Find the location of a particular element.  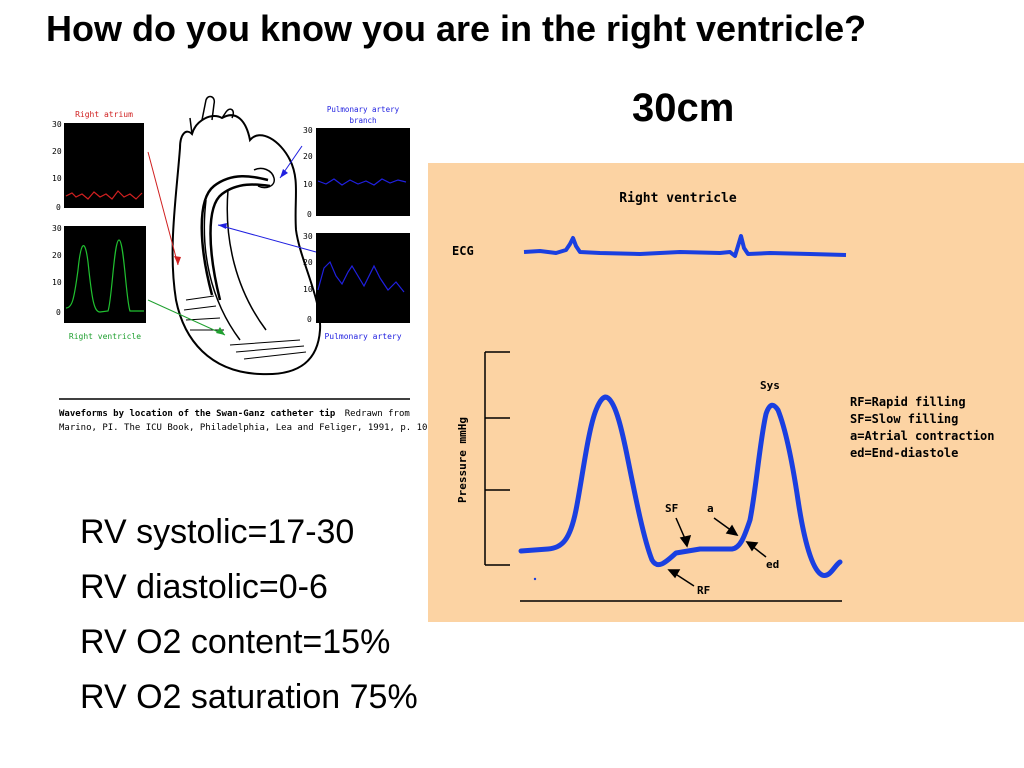

tick-rv-10: 10 is located at coordinates (57, 282).